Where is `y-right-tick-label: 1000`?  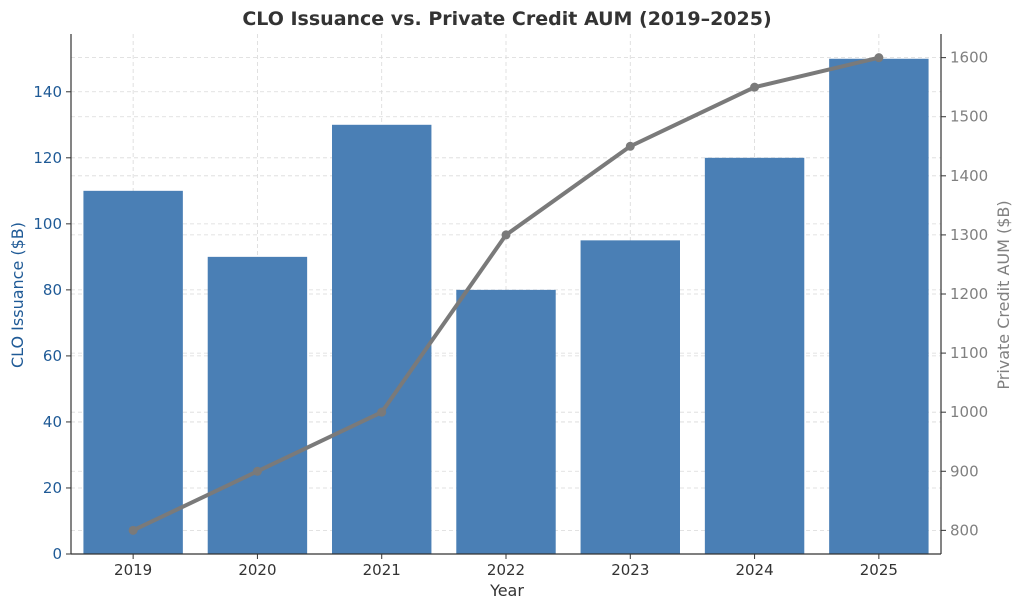
y-right-tick-label: 1000 is located at coordinates (969, 412).